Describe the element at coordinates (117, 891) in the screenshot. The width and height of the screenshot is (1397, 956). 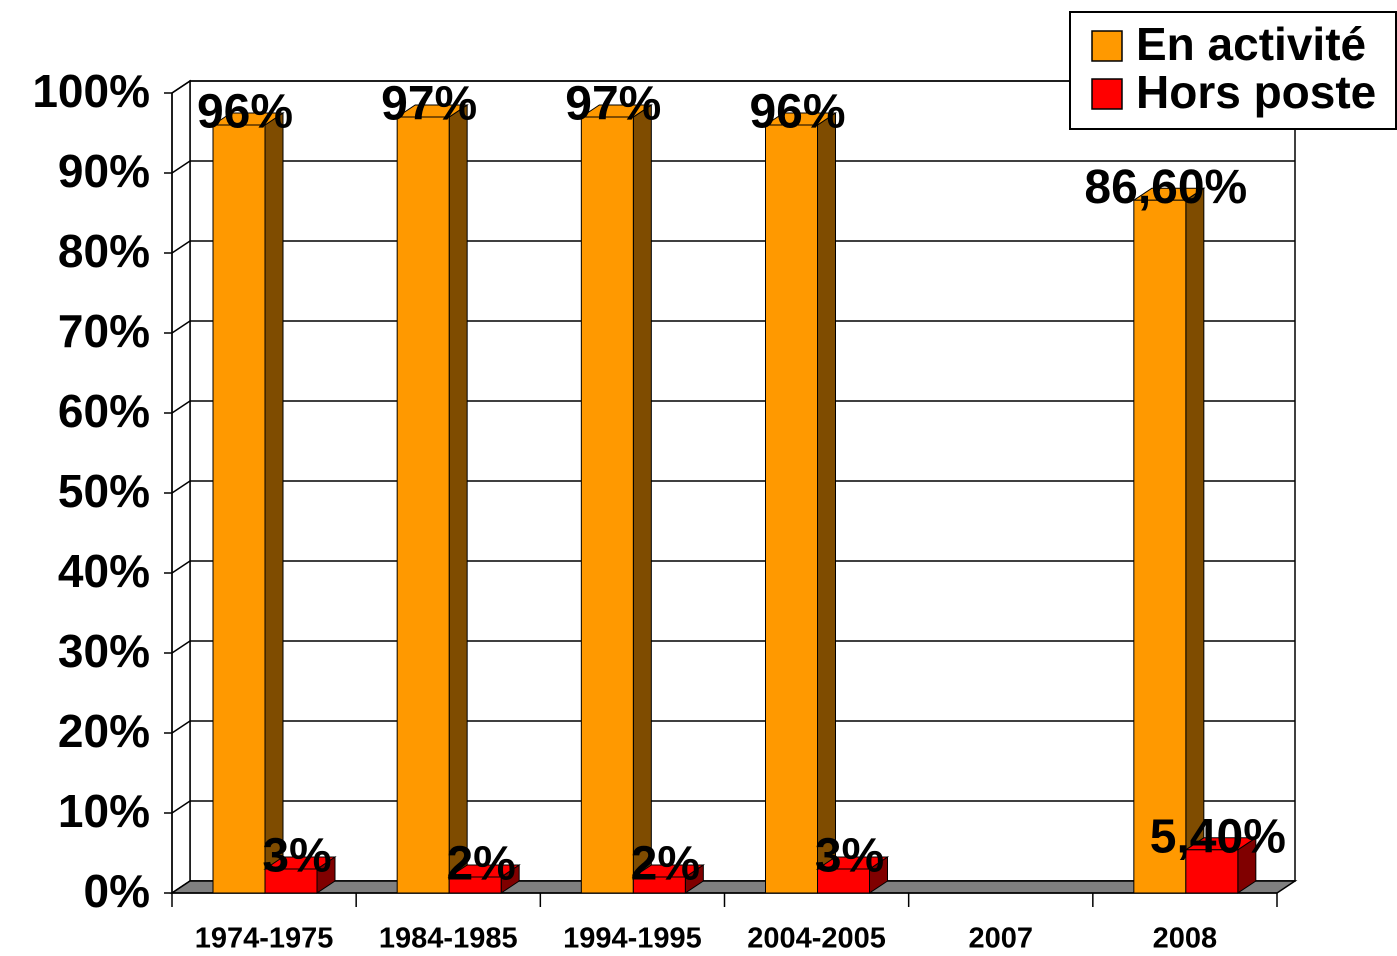
I see `y-tick-label: 0%` at that location.